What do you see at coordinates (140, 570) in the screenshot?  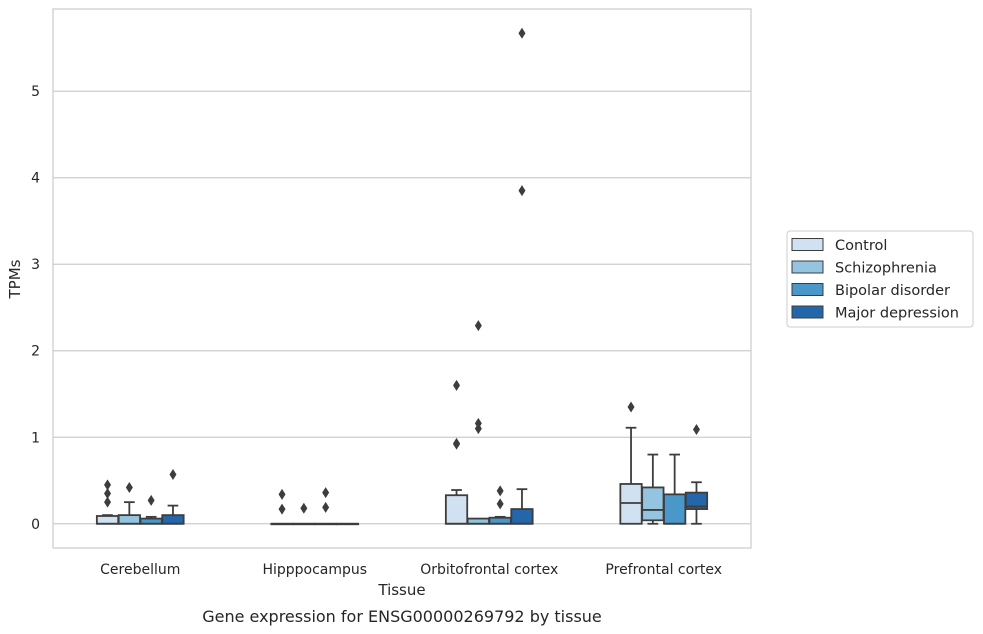 I see `x-tick-label: Cerebellum` at bounding box center [140, 570].